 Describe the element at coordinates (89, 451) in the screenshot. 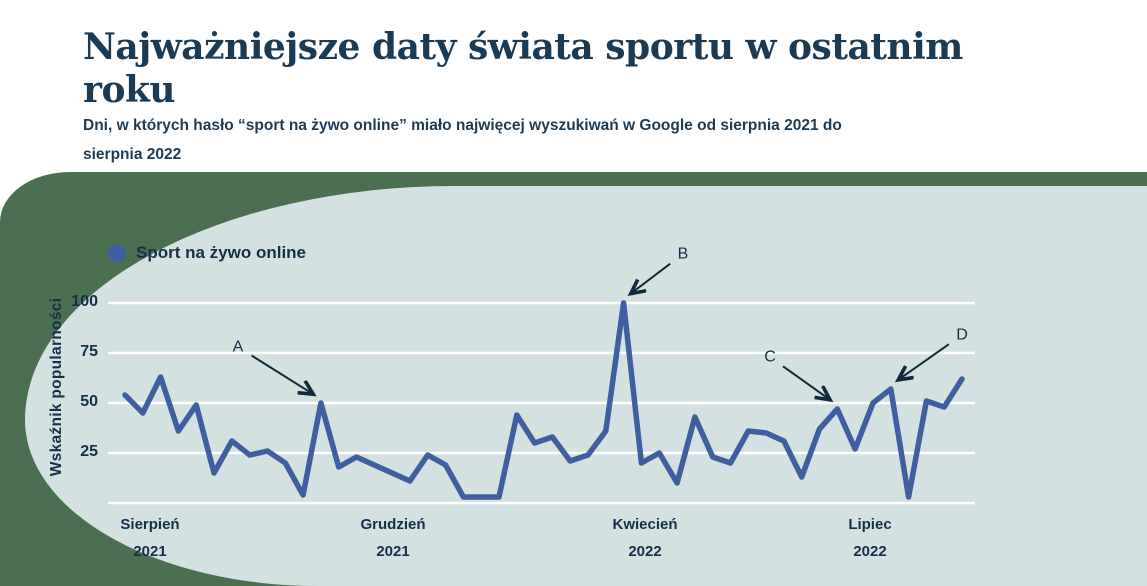

I see `y-tick-label-25: 25` at that location.